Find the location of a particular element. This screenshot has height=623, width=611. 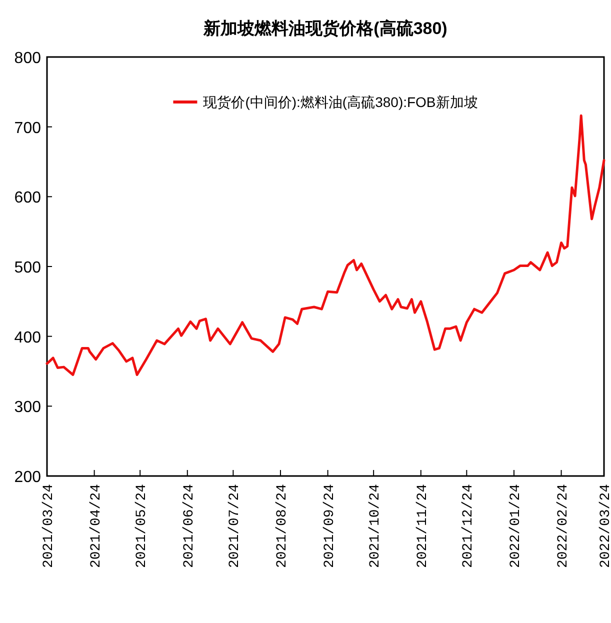

x-tick-label: 2022/02/24 is located at coordinates (563, 526).